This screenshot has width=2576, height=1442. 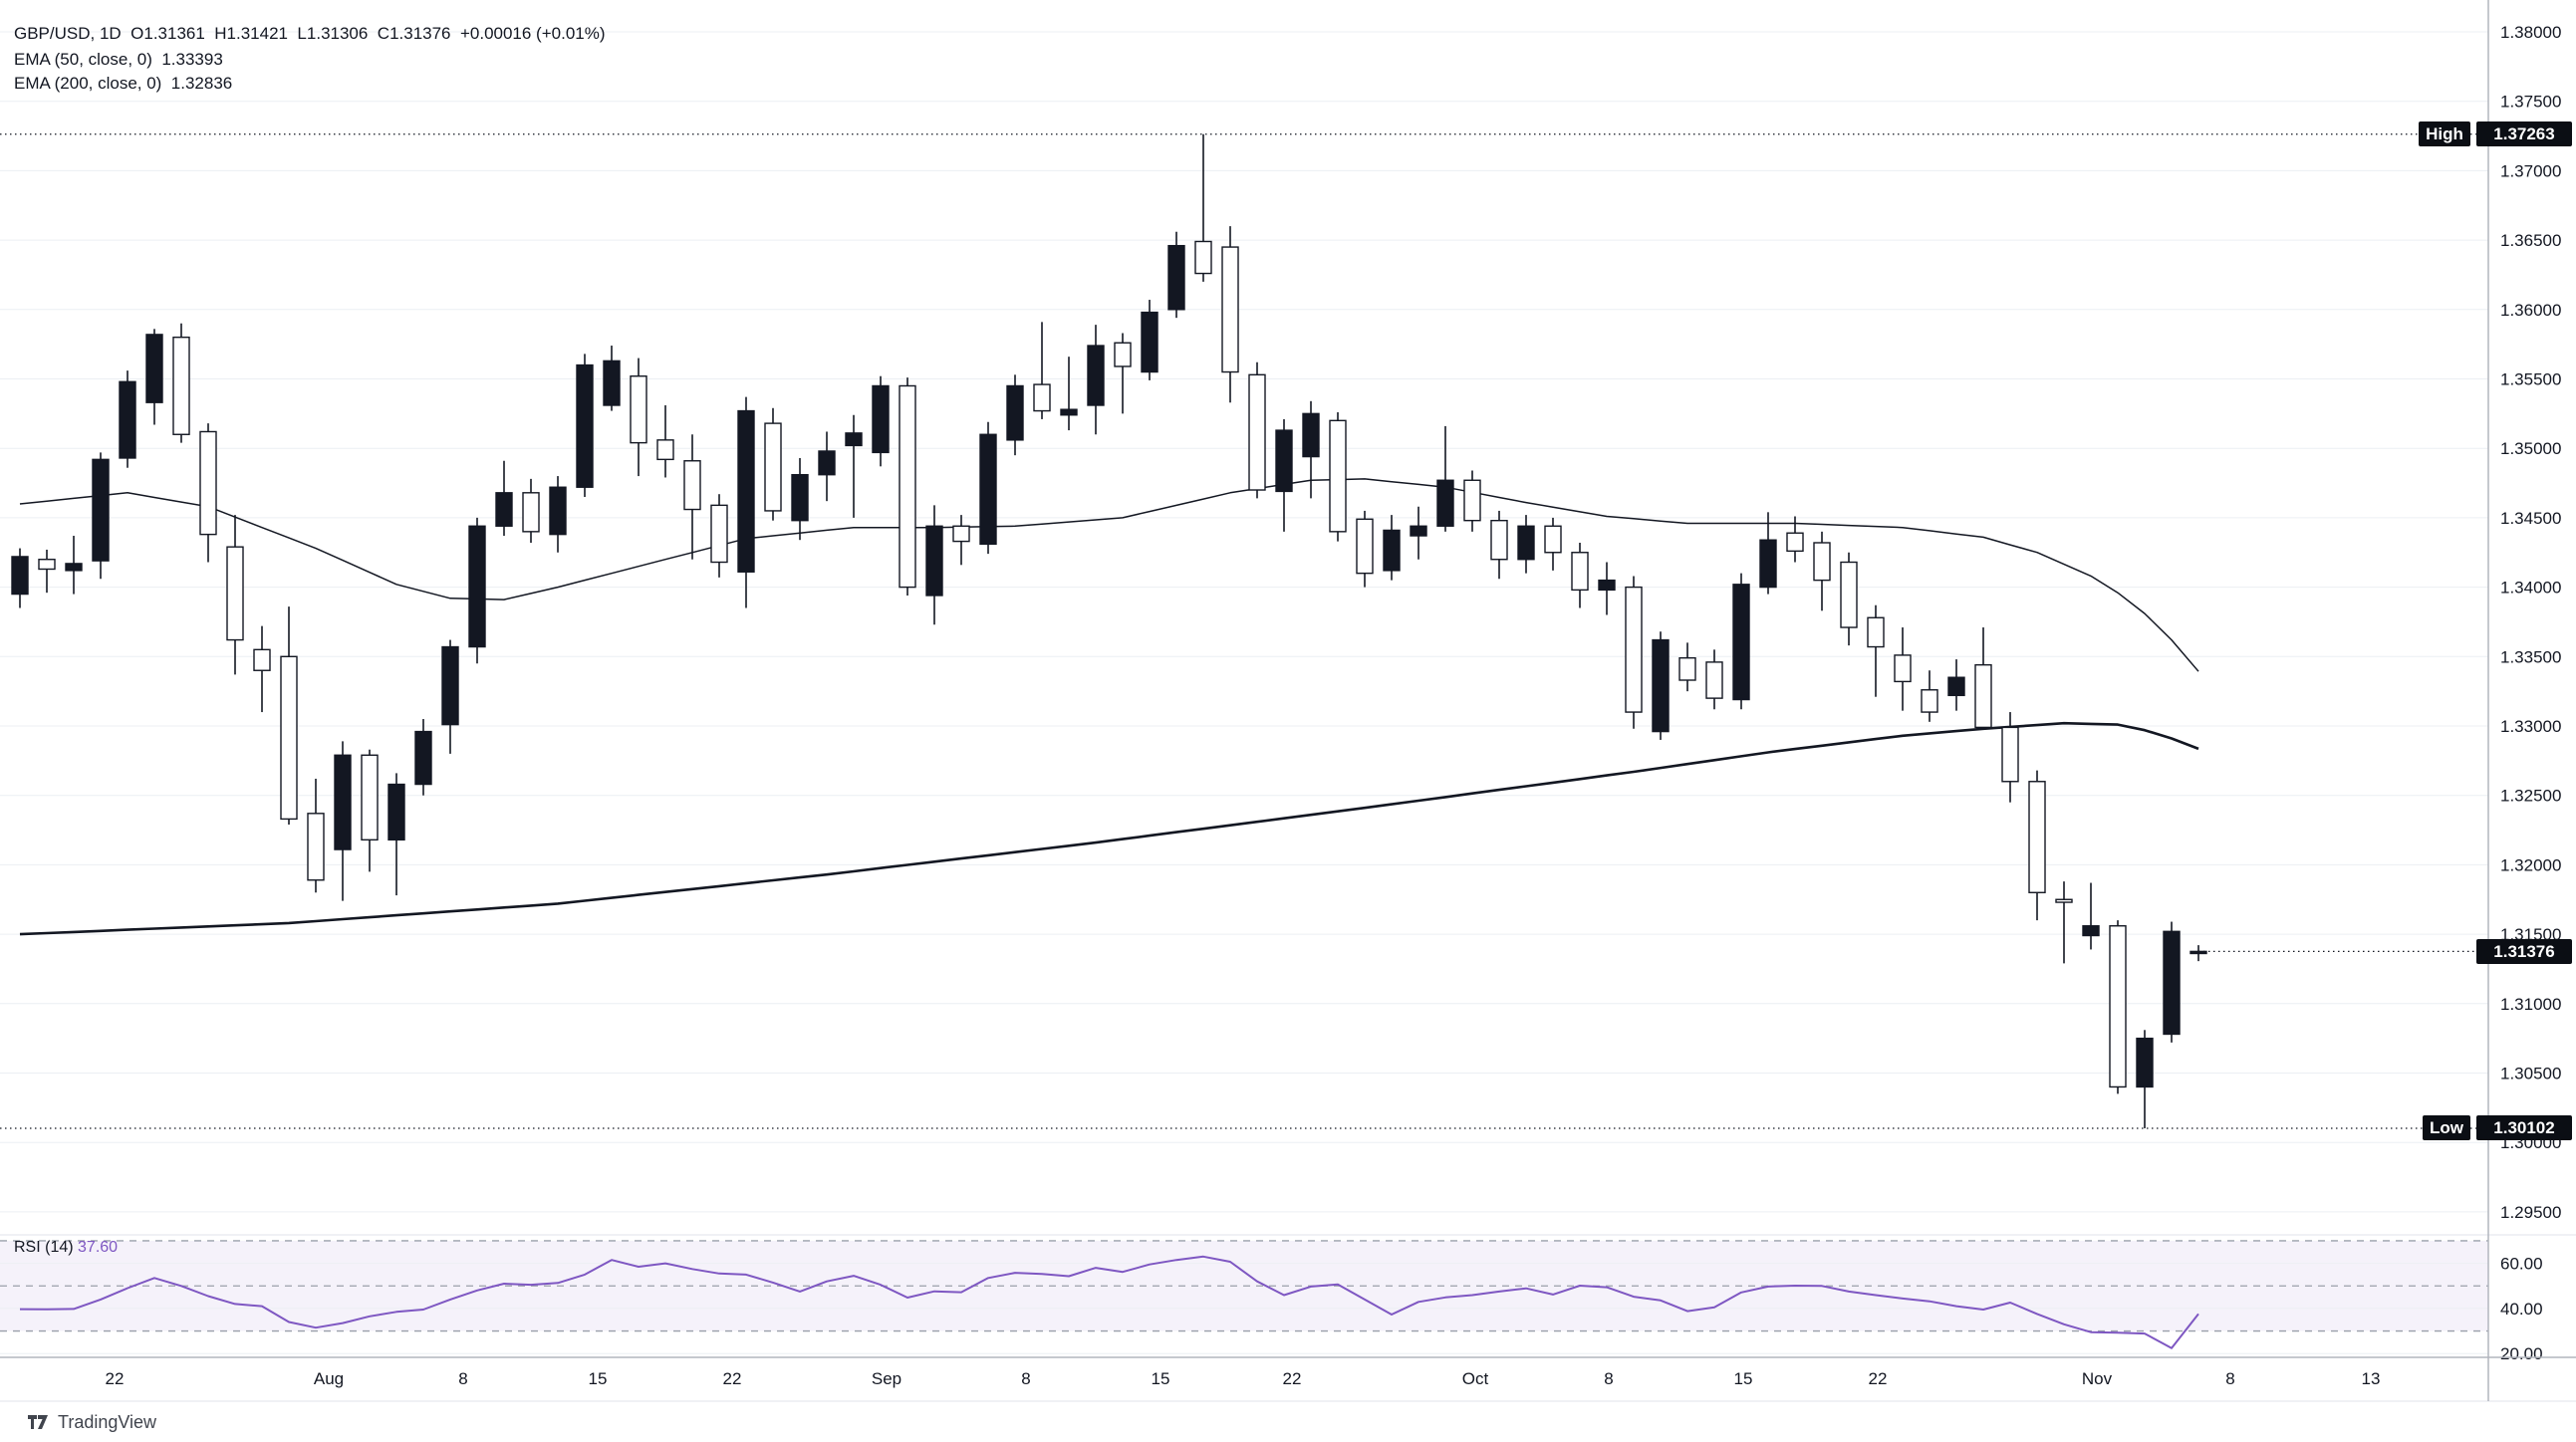 What do you see at coordinates (2530, 379) in the screenshot?
I see `svg-text: 1.35500` at bounding box center [2530, 379].